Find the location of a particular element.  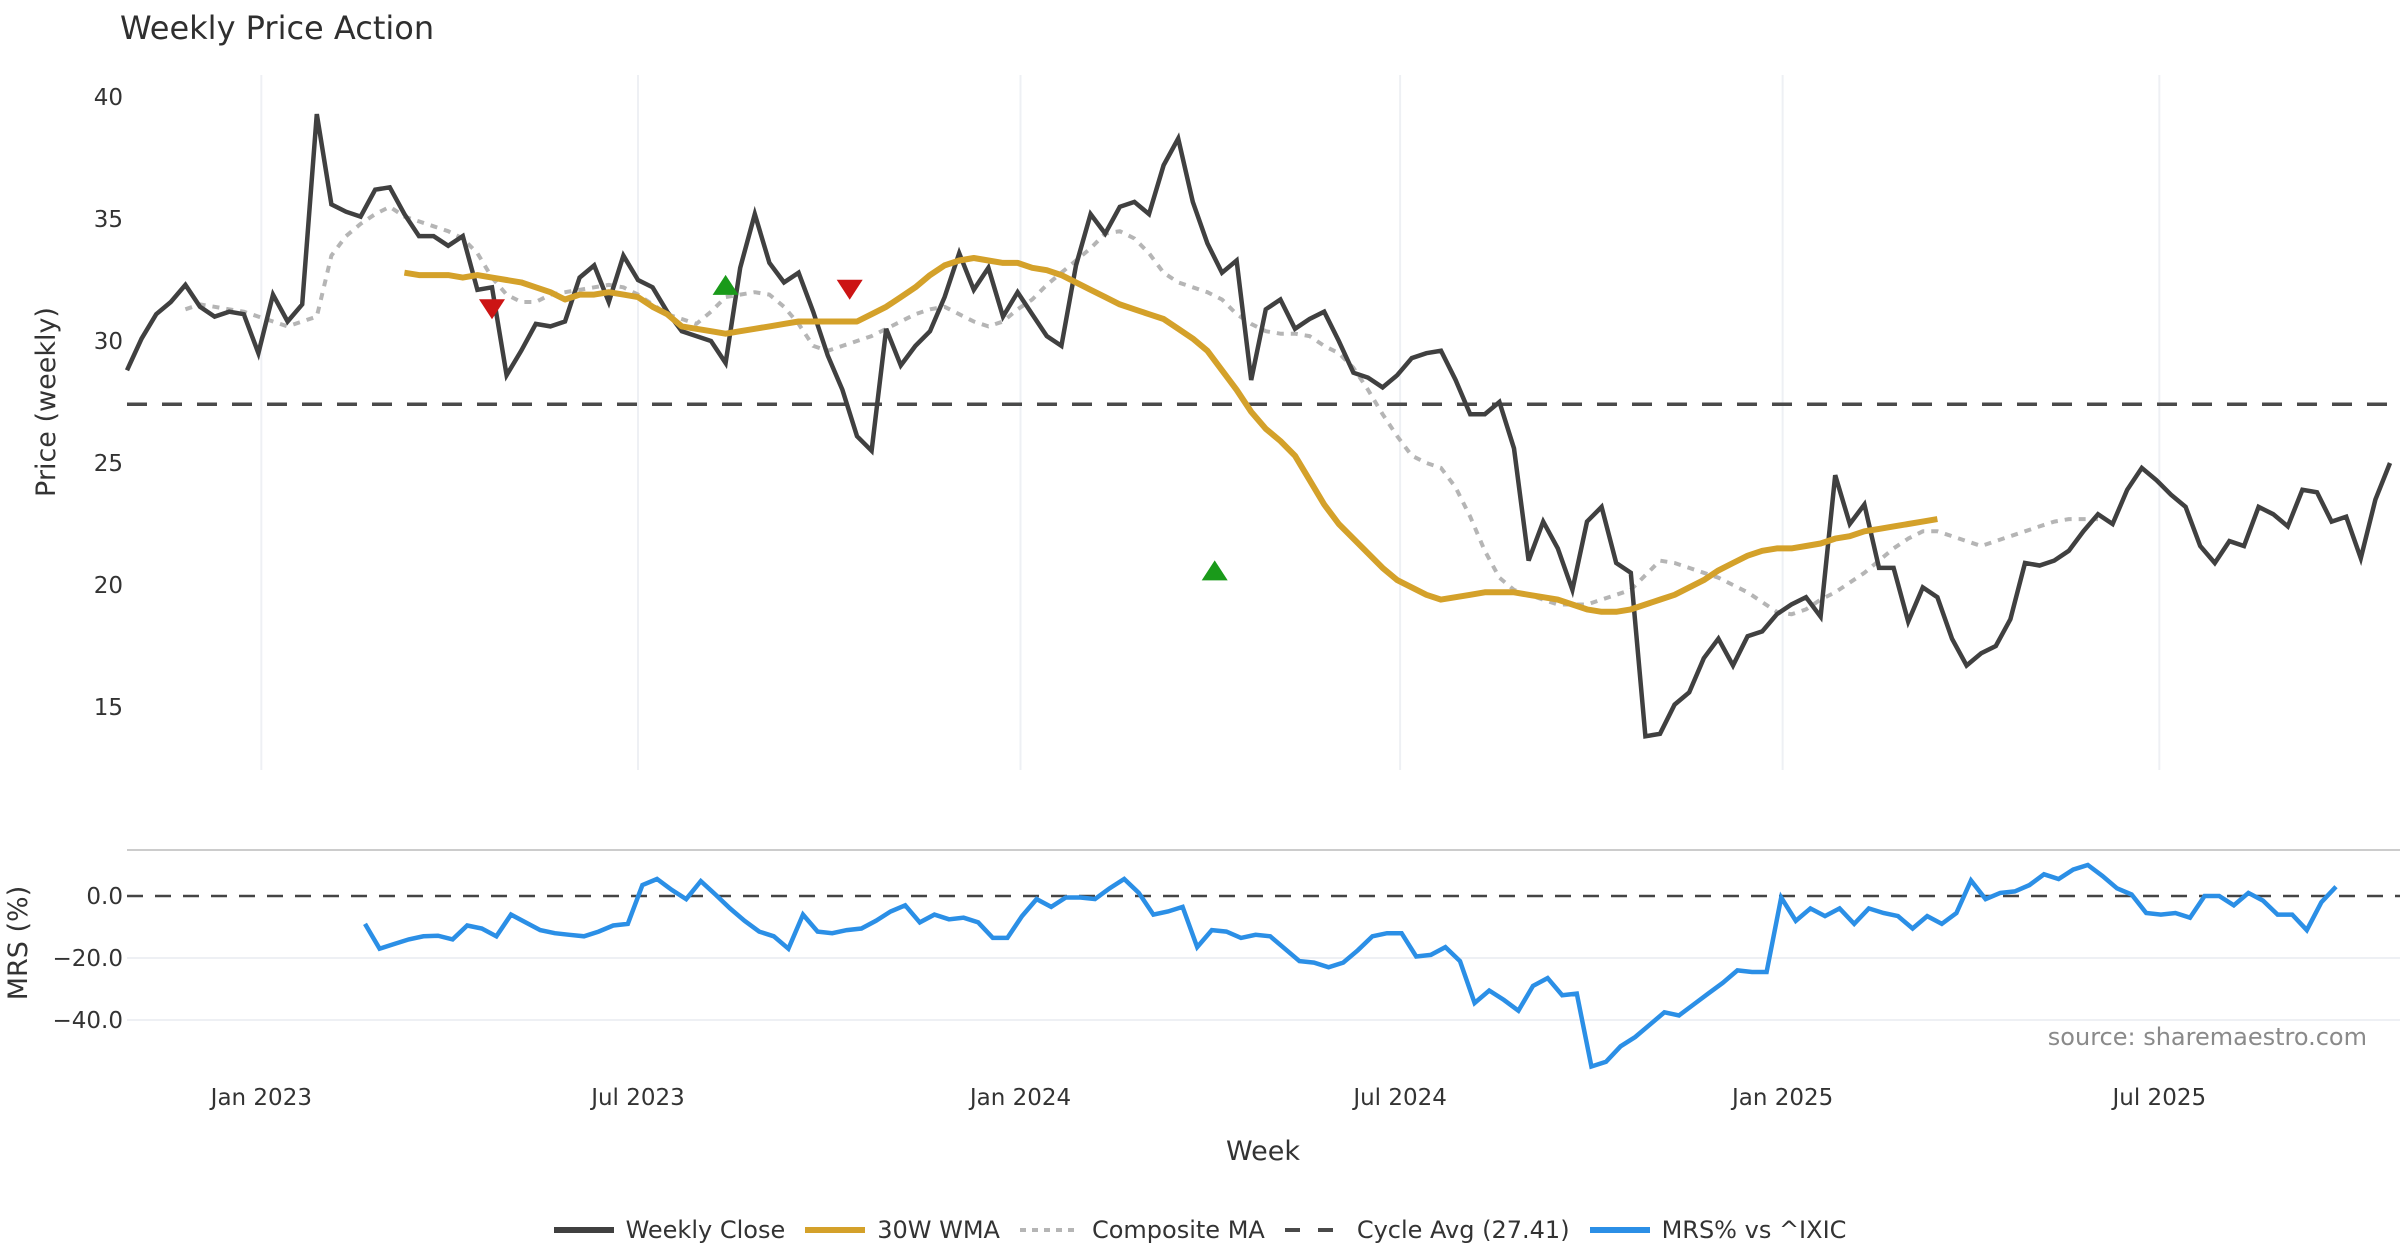

x-tick-label: Jul 2023 is located at coordinates (637, 1098).